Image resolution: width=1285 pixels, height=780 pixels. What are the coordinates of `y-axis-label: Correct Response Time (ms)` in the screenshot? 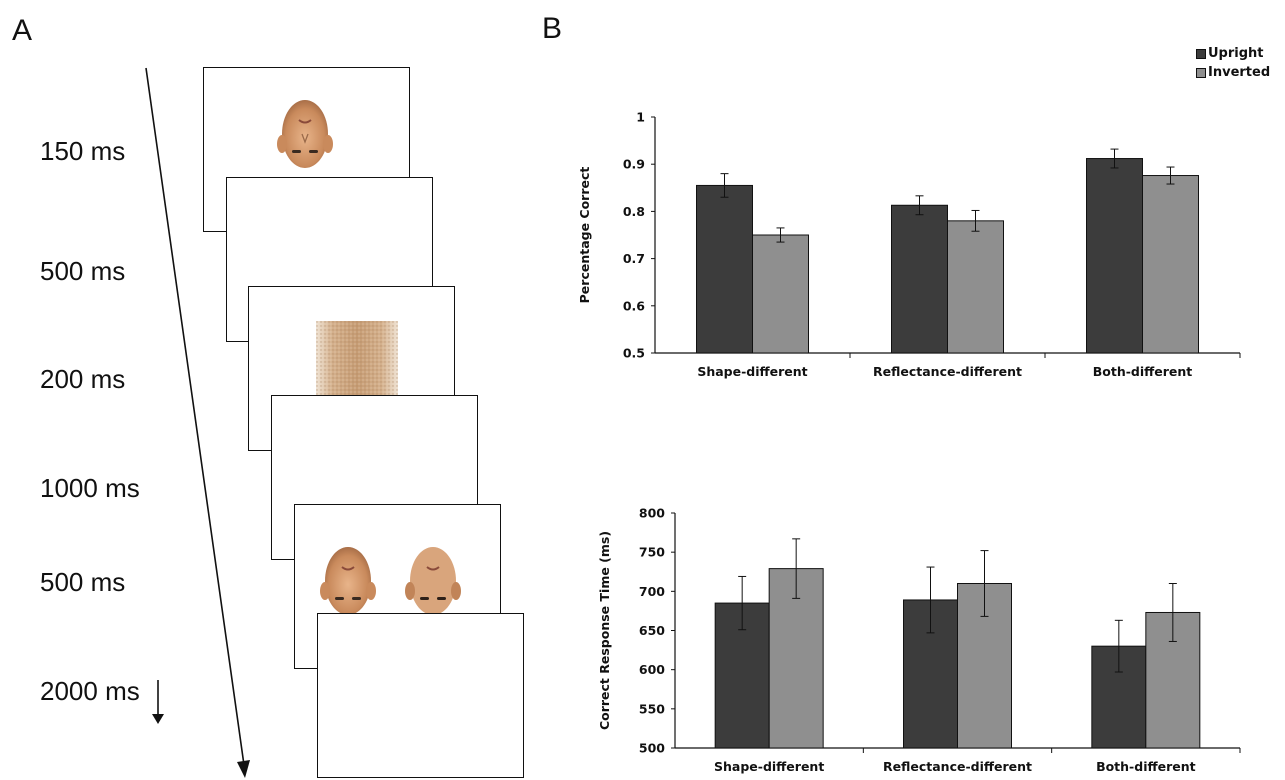 It's located at (604, 630).